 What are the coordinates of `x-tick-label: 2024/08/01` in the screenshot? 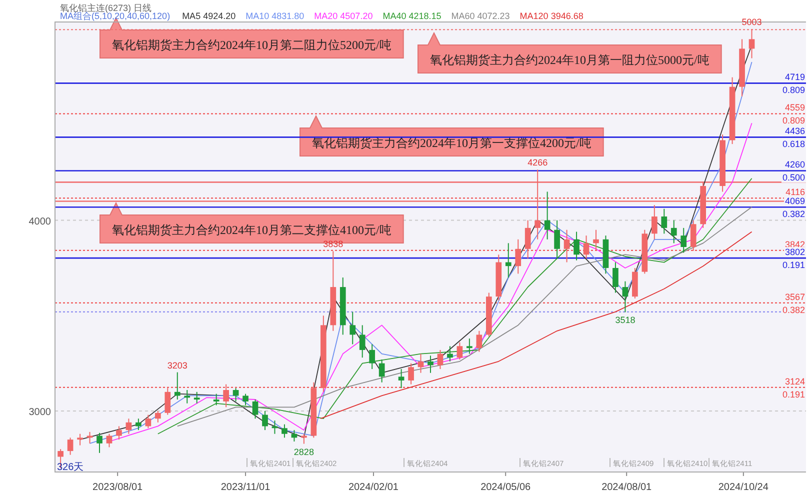 It's located at (627, 487).